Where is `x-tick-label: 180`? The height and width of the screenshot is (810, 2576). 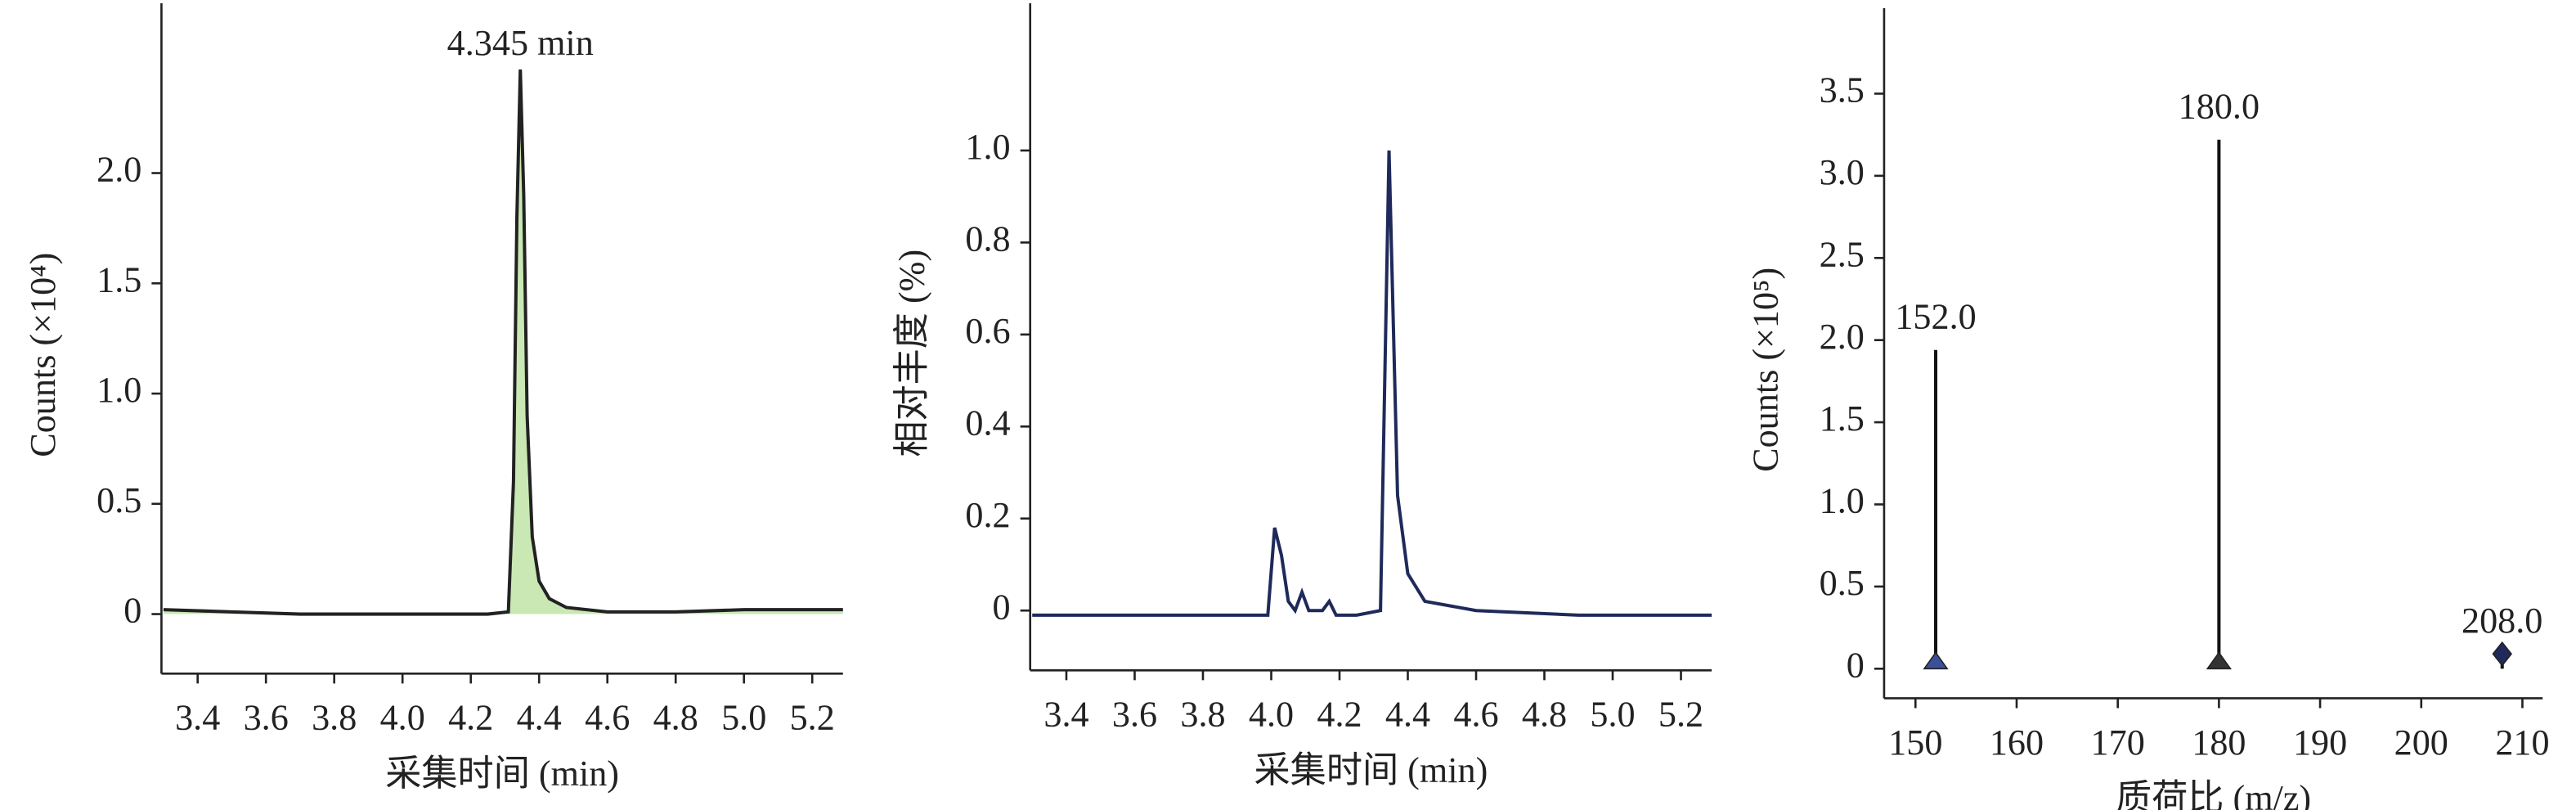 x-tick-label: 180 is located at coordinates (2219, 743).